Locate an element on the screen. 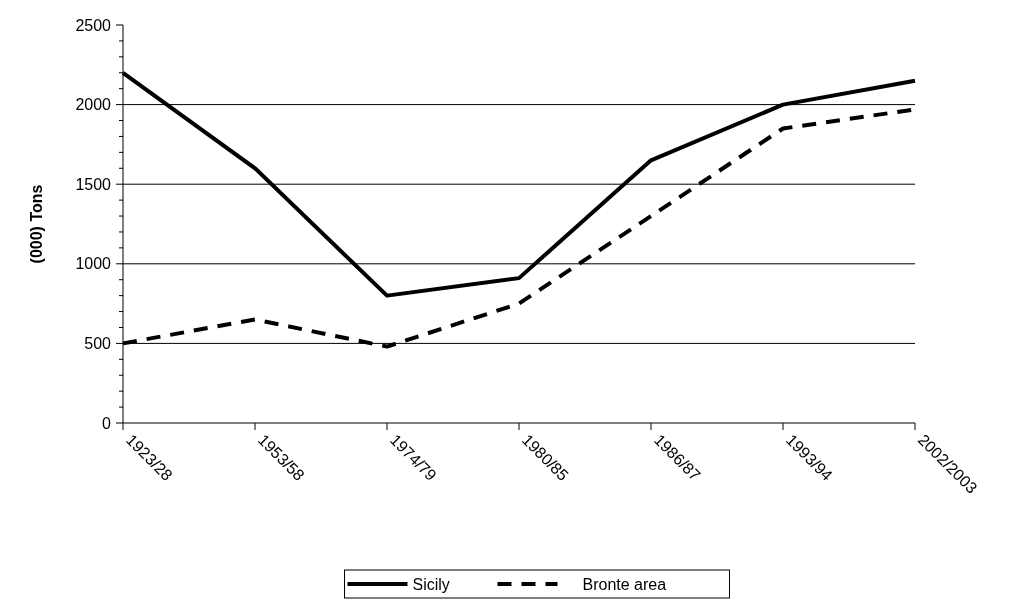 This screenshot has height=611, width=1014. y-tick-label: 1000 is located at coordinates (93, 264).